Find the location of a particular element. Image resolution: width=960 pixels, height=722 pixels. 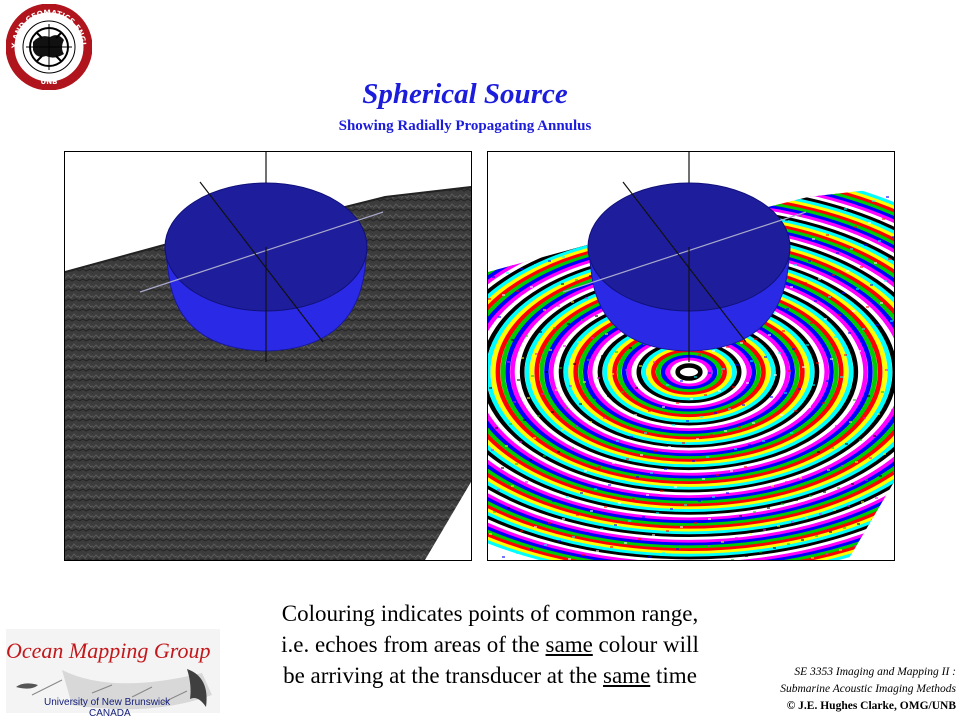

slide-subtitle: Showing Radially Propagating Annulus is located at coordinates (465, 126).